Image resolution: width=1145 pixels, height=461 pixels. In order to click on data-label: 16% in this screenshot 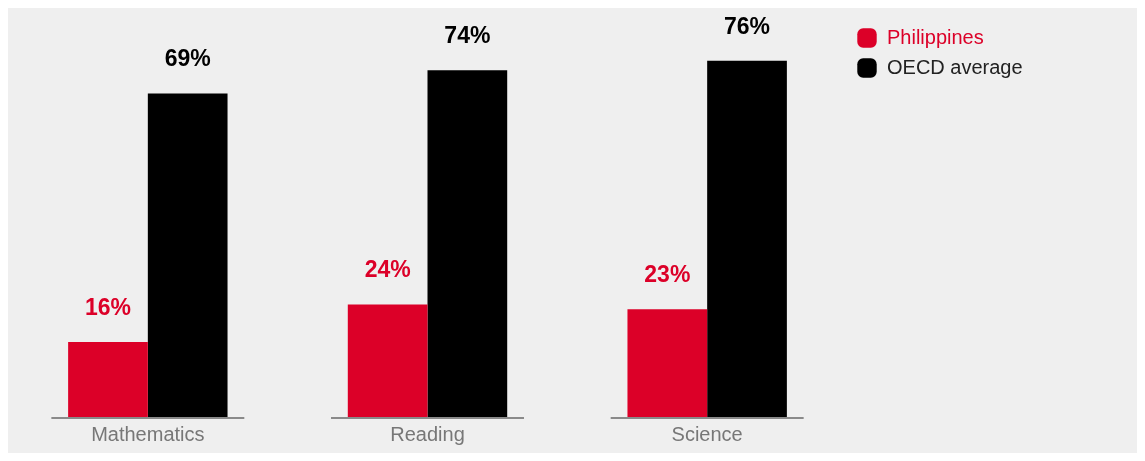, I will do `click(107, 306)`.